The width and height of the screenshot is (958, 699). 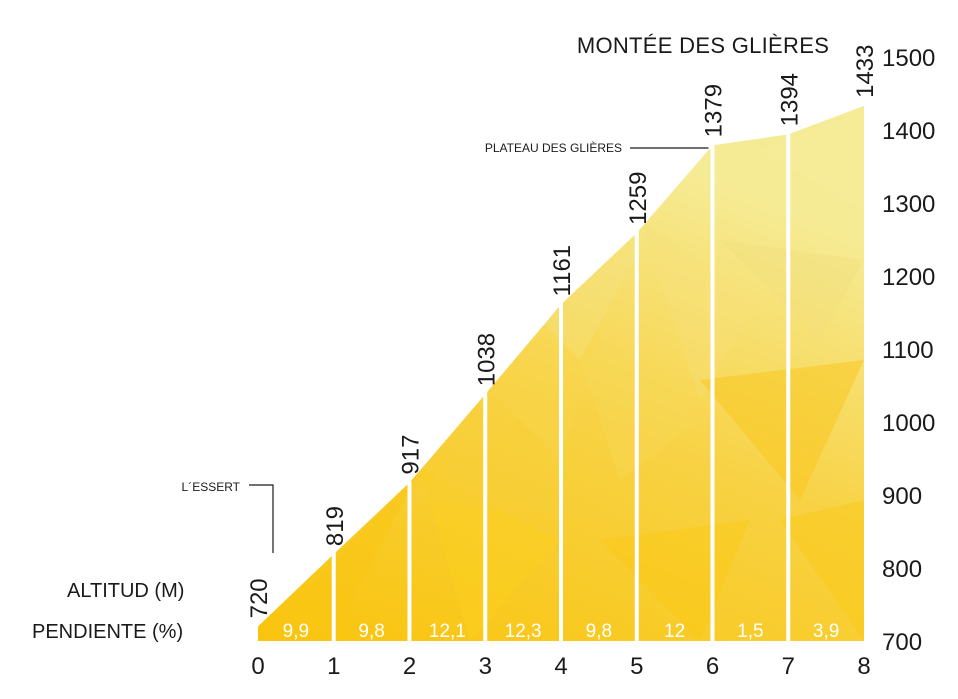 What do you see at coordinates (261, 518) in the screenshot?
I see `annotation-lessert-leader` at bounding box center [261, 518].